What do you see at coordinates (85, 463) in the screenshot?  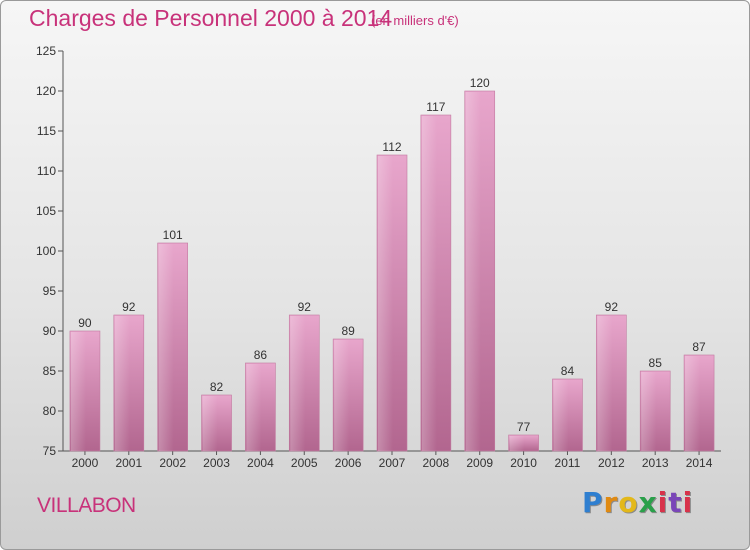 I see `x-tick-label: 2000` at bounding box center [85, 463].